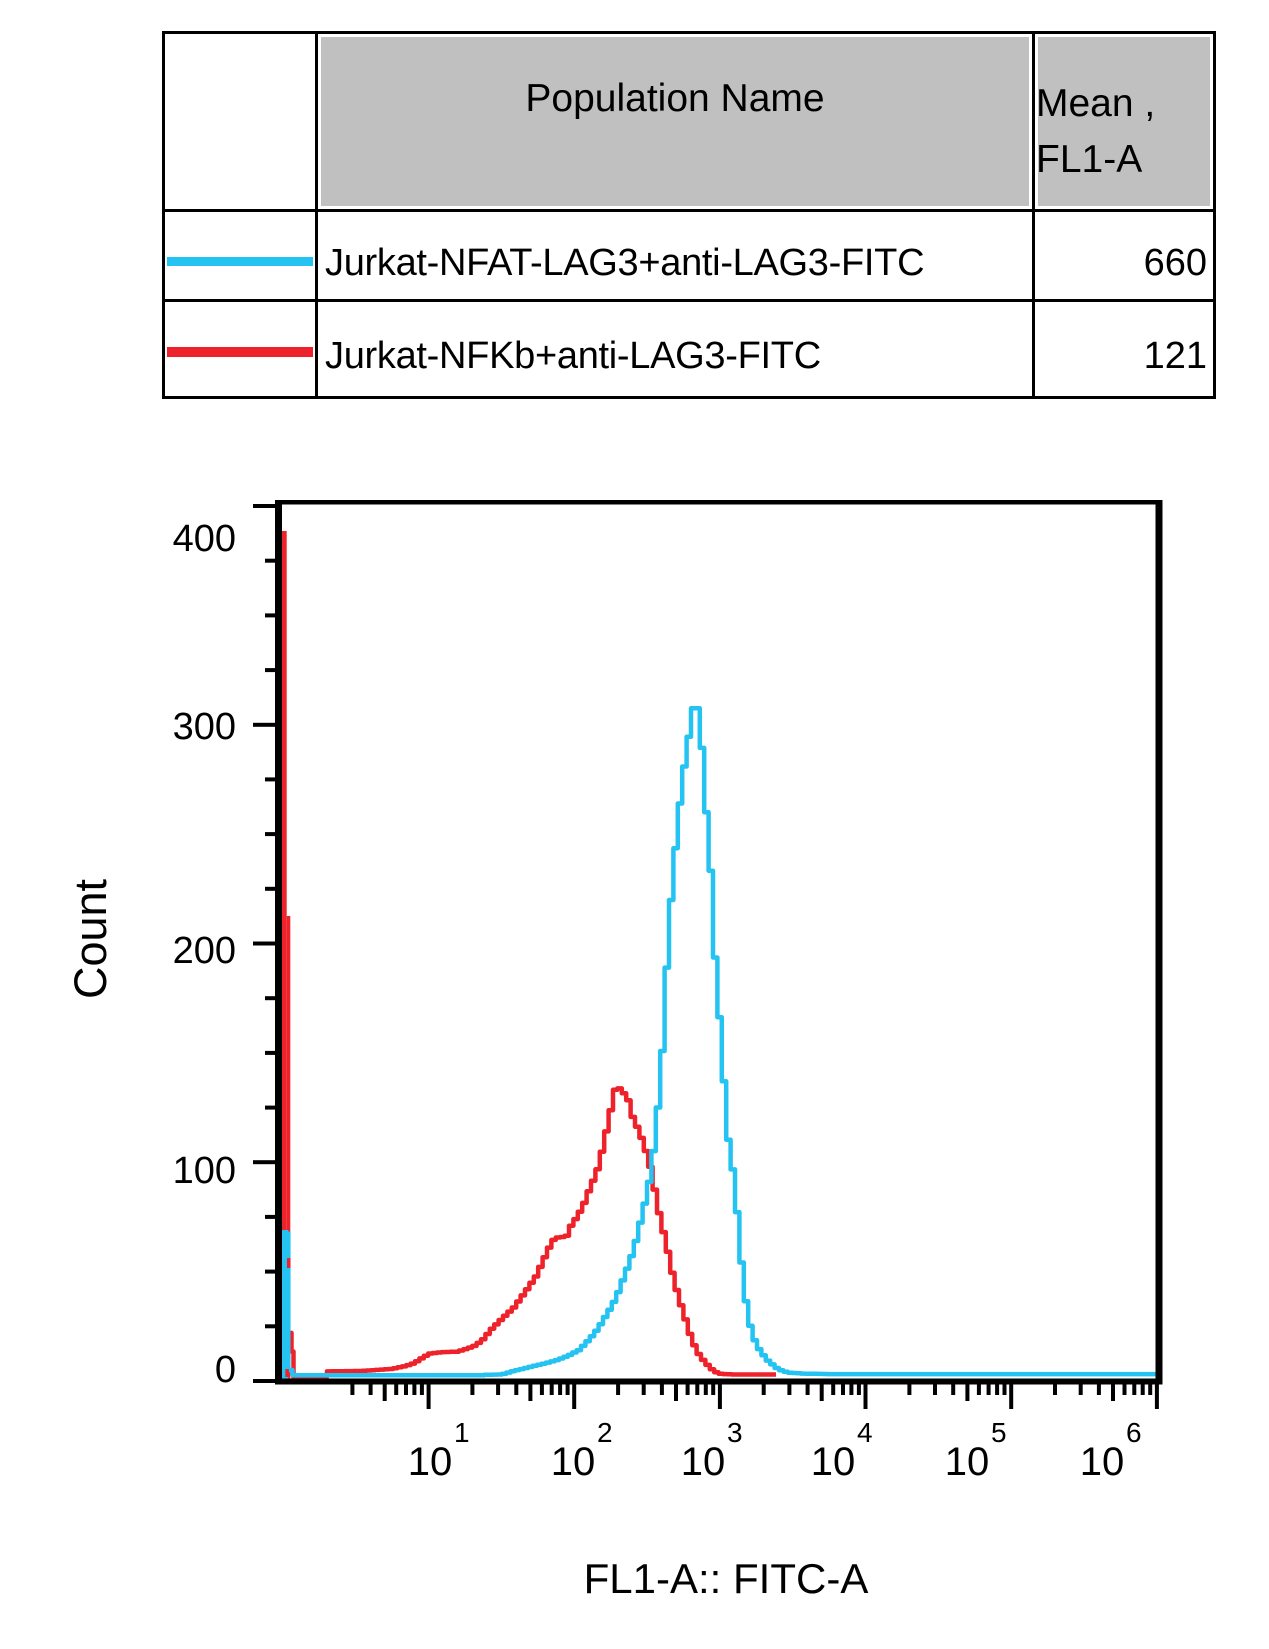 This screenshot has width=1269, height=1649. What do you see at coordinates (735, 1432) in the screenshot?
I see `svg-text: 3` at bounding box center [735, 1432].